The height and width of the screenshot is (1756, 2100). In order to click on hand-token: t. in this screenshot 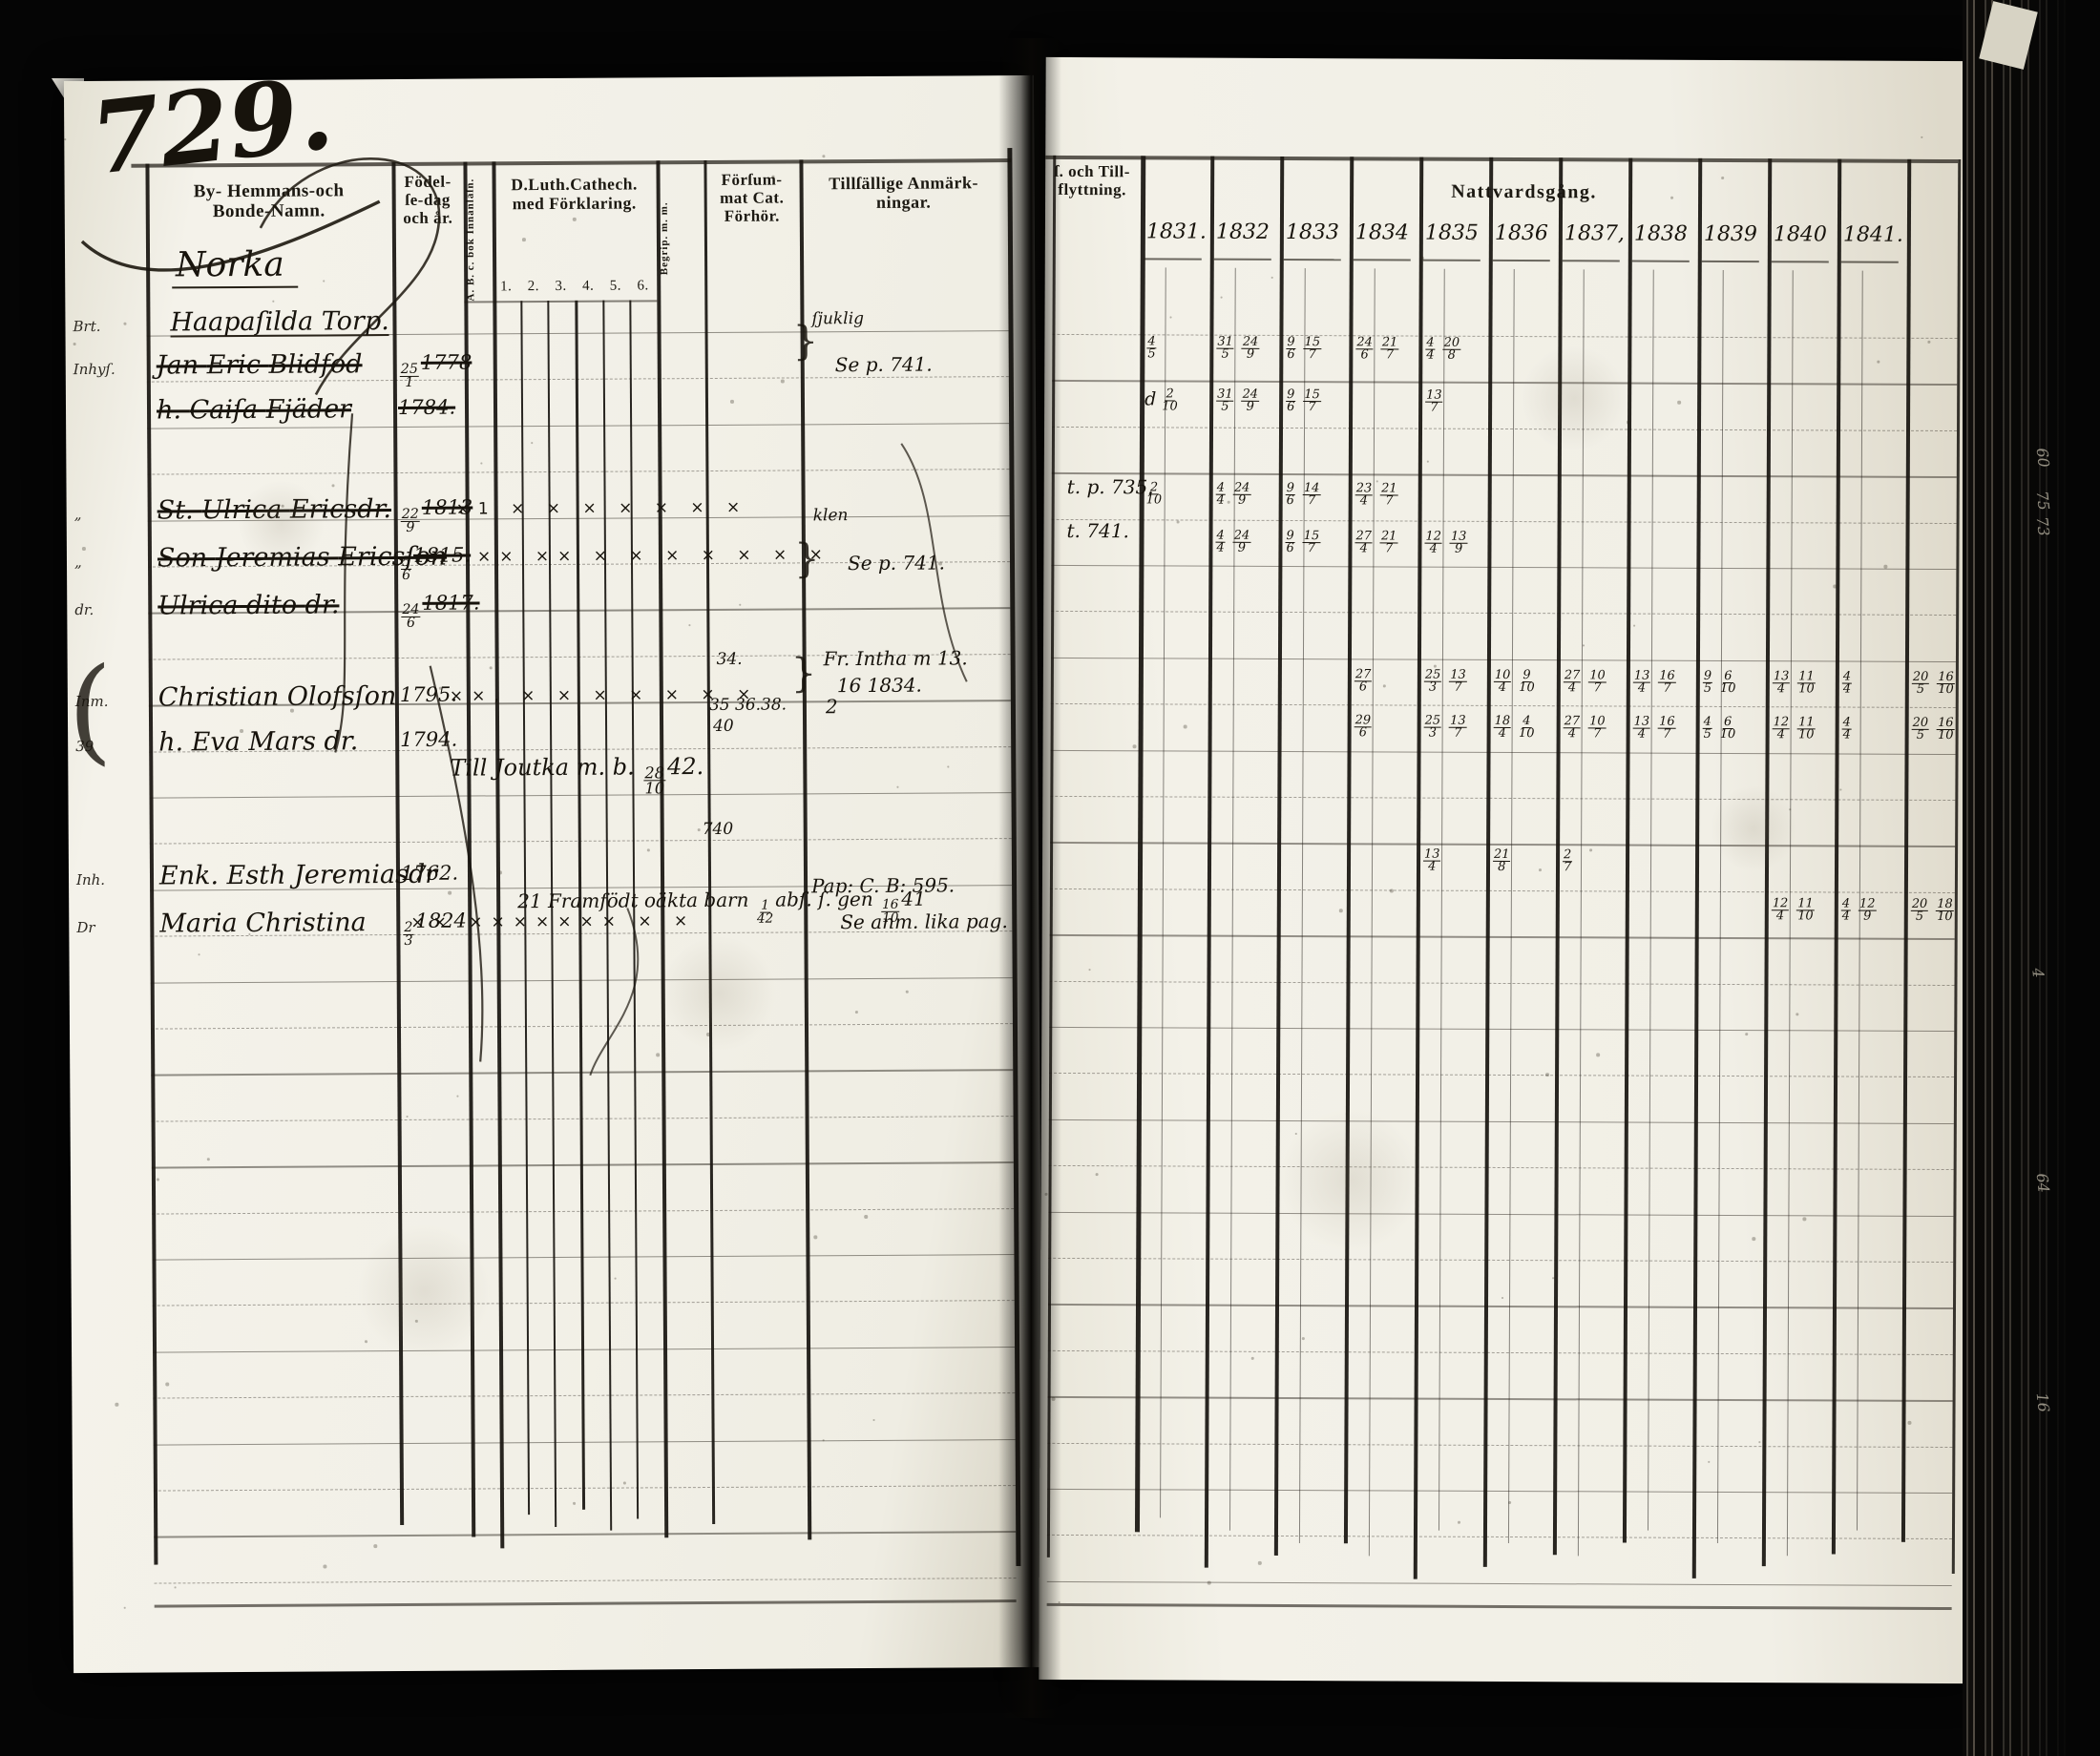, I will do `click(1076, 531)`.